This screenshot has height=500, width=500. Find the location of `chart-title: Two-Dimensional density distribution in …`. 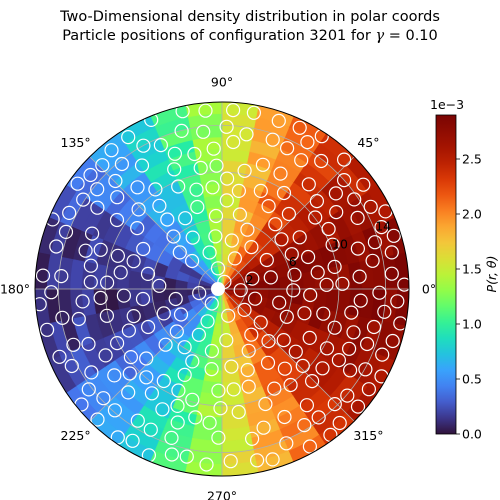

chart-title: Two-Dimensional density distribution in … is located at coordinates (250, 17).